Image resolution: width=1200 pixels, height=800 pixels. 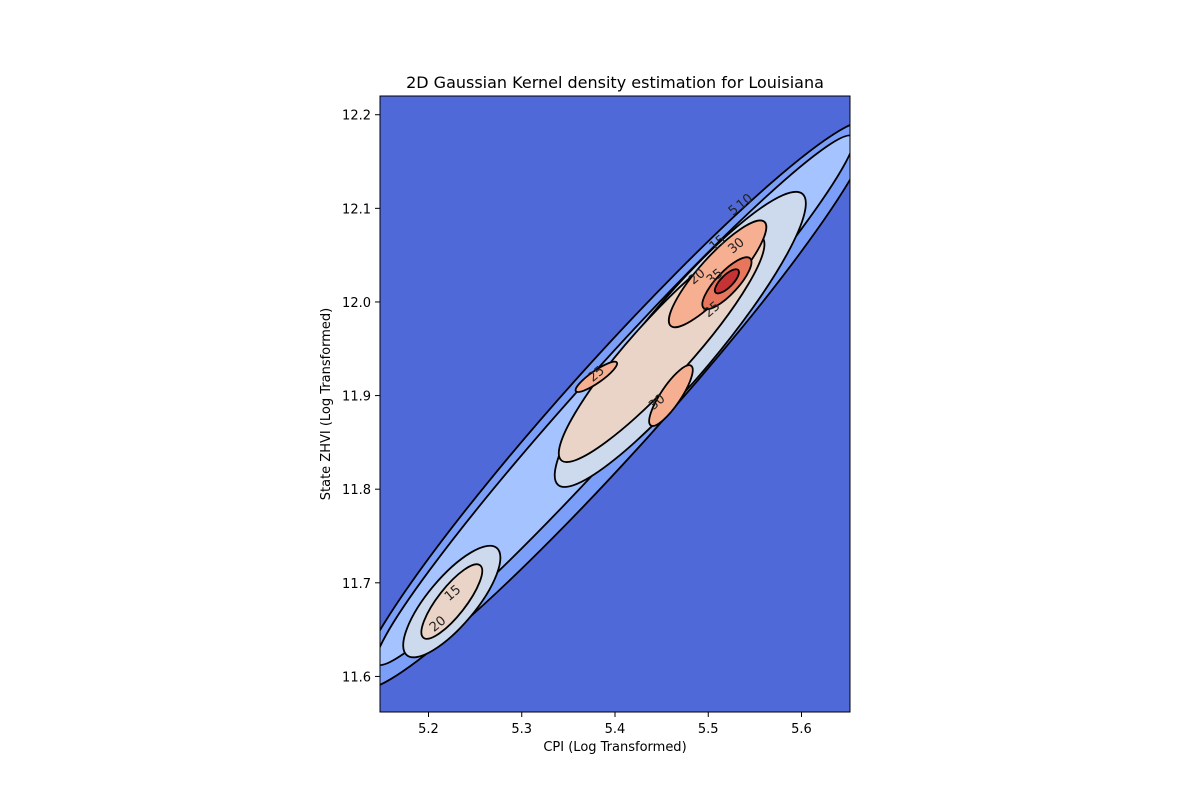 What do you see at coordinates (708, 729) in the screenshot?
I see `x-tick-label: 5.5` at bounding box center [708, 729].